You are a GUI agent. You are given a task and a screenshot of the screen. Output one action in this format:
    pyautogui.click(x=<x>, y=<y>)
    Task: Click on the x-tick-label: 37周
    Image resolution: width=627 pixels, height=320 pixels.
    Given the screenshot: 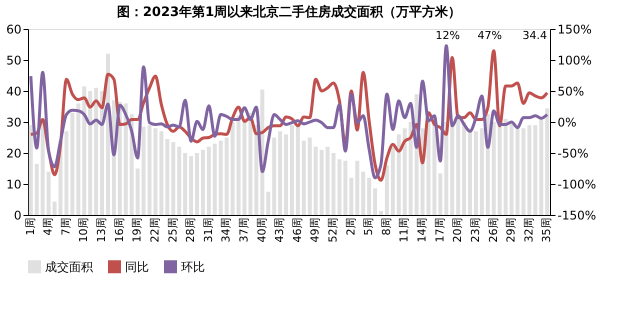 What is the action you would take?
    pyautogui.click(x=243, y=230)
    